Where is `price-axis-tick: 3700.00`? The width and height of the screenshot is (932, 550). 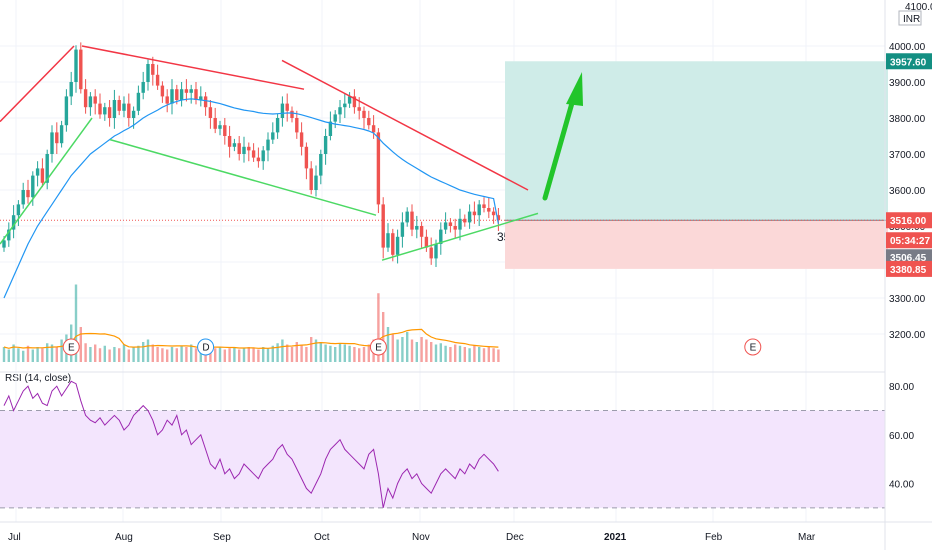
price-axis-tick: 3700.00 is located at coordinates (907, 155).